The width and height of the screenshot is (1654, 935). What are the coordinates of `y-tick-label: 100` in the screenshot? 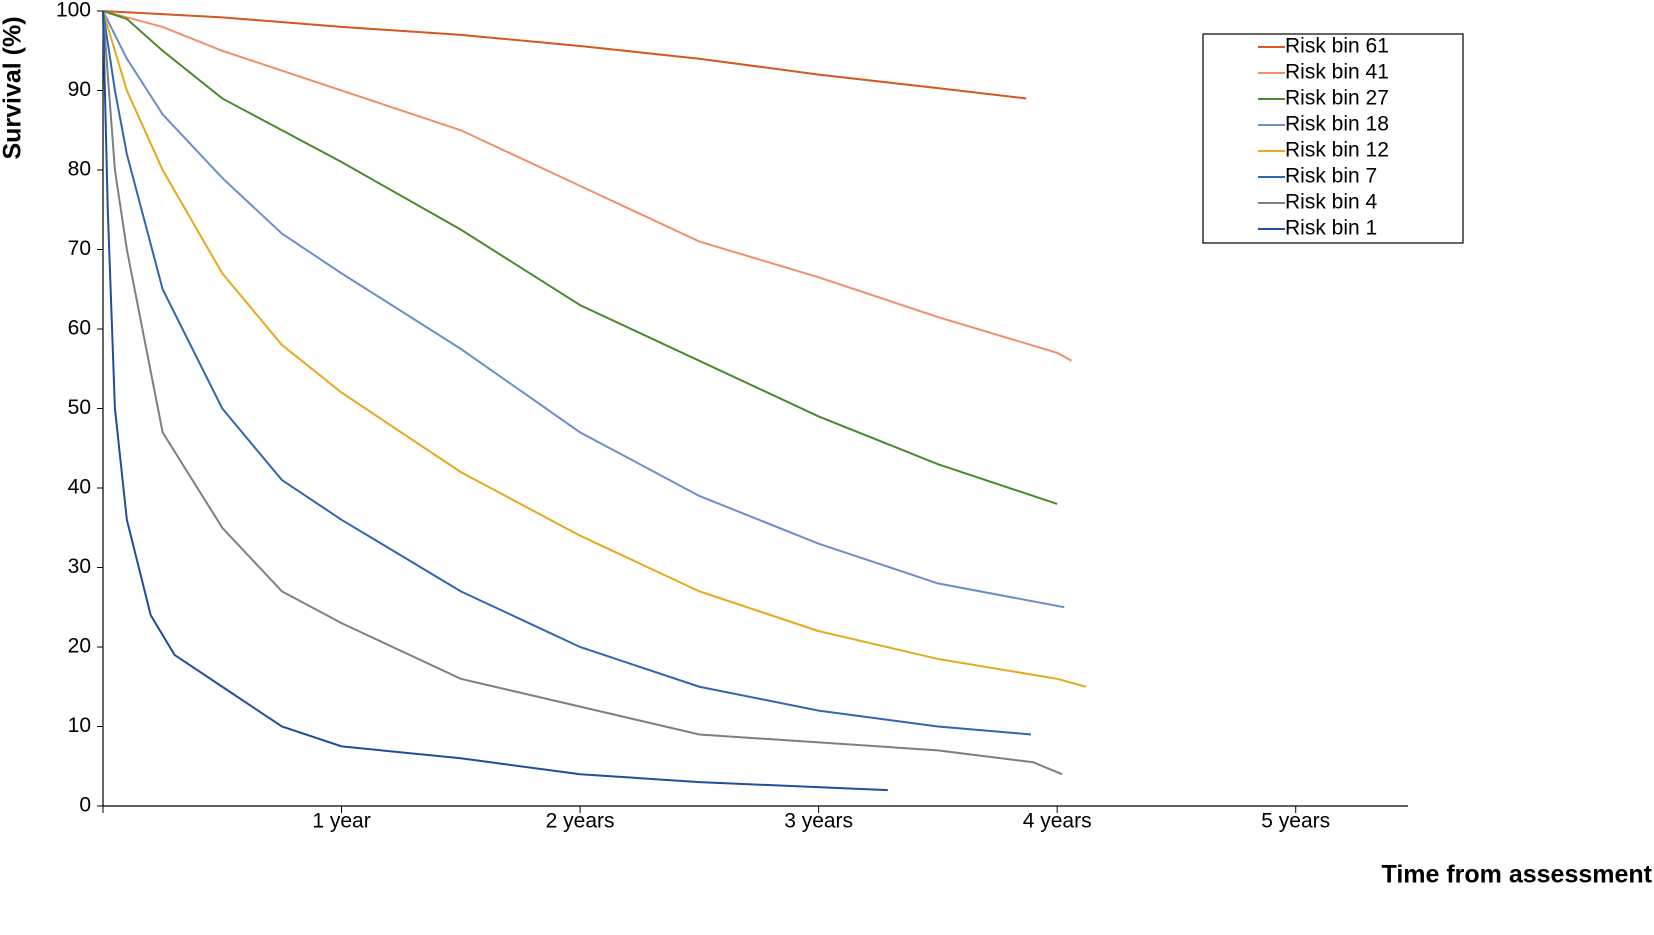 It's located at (73, 11).